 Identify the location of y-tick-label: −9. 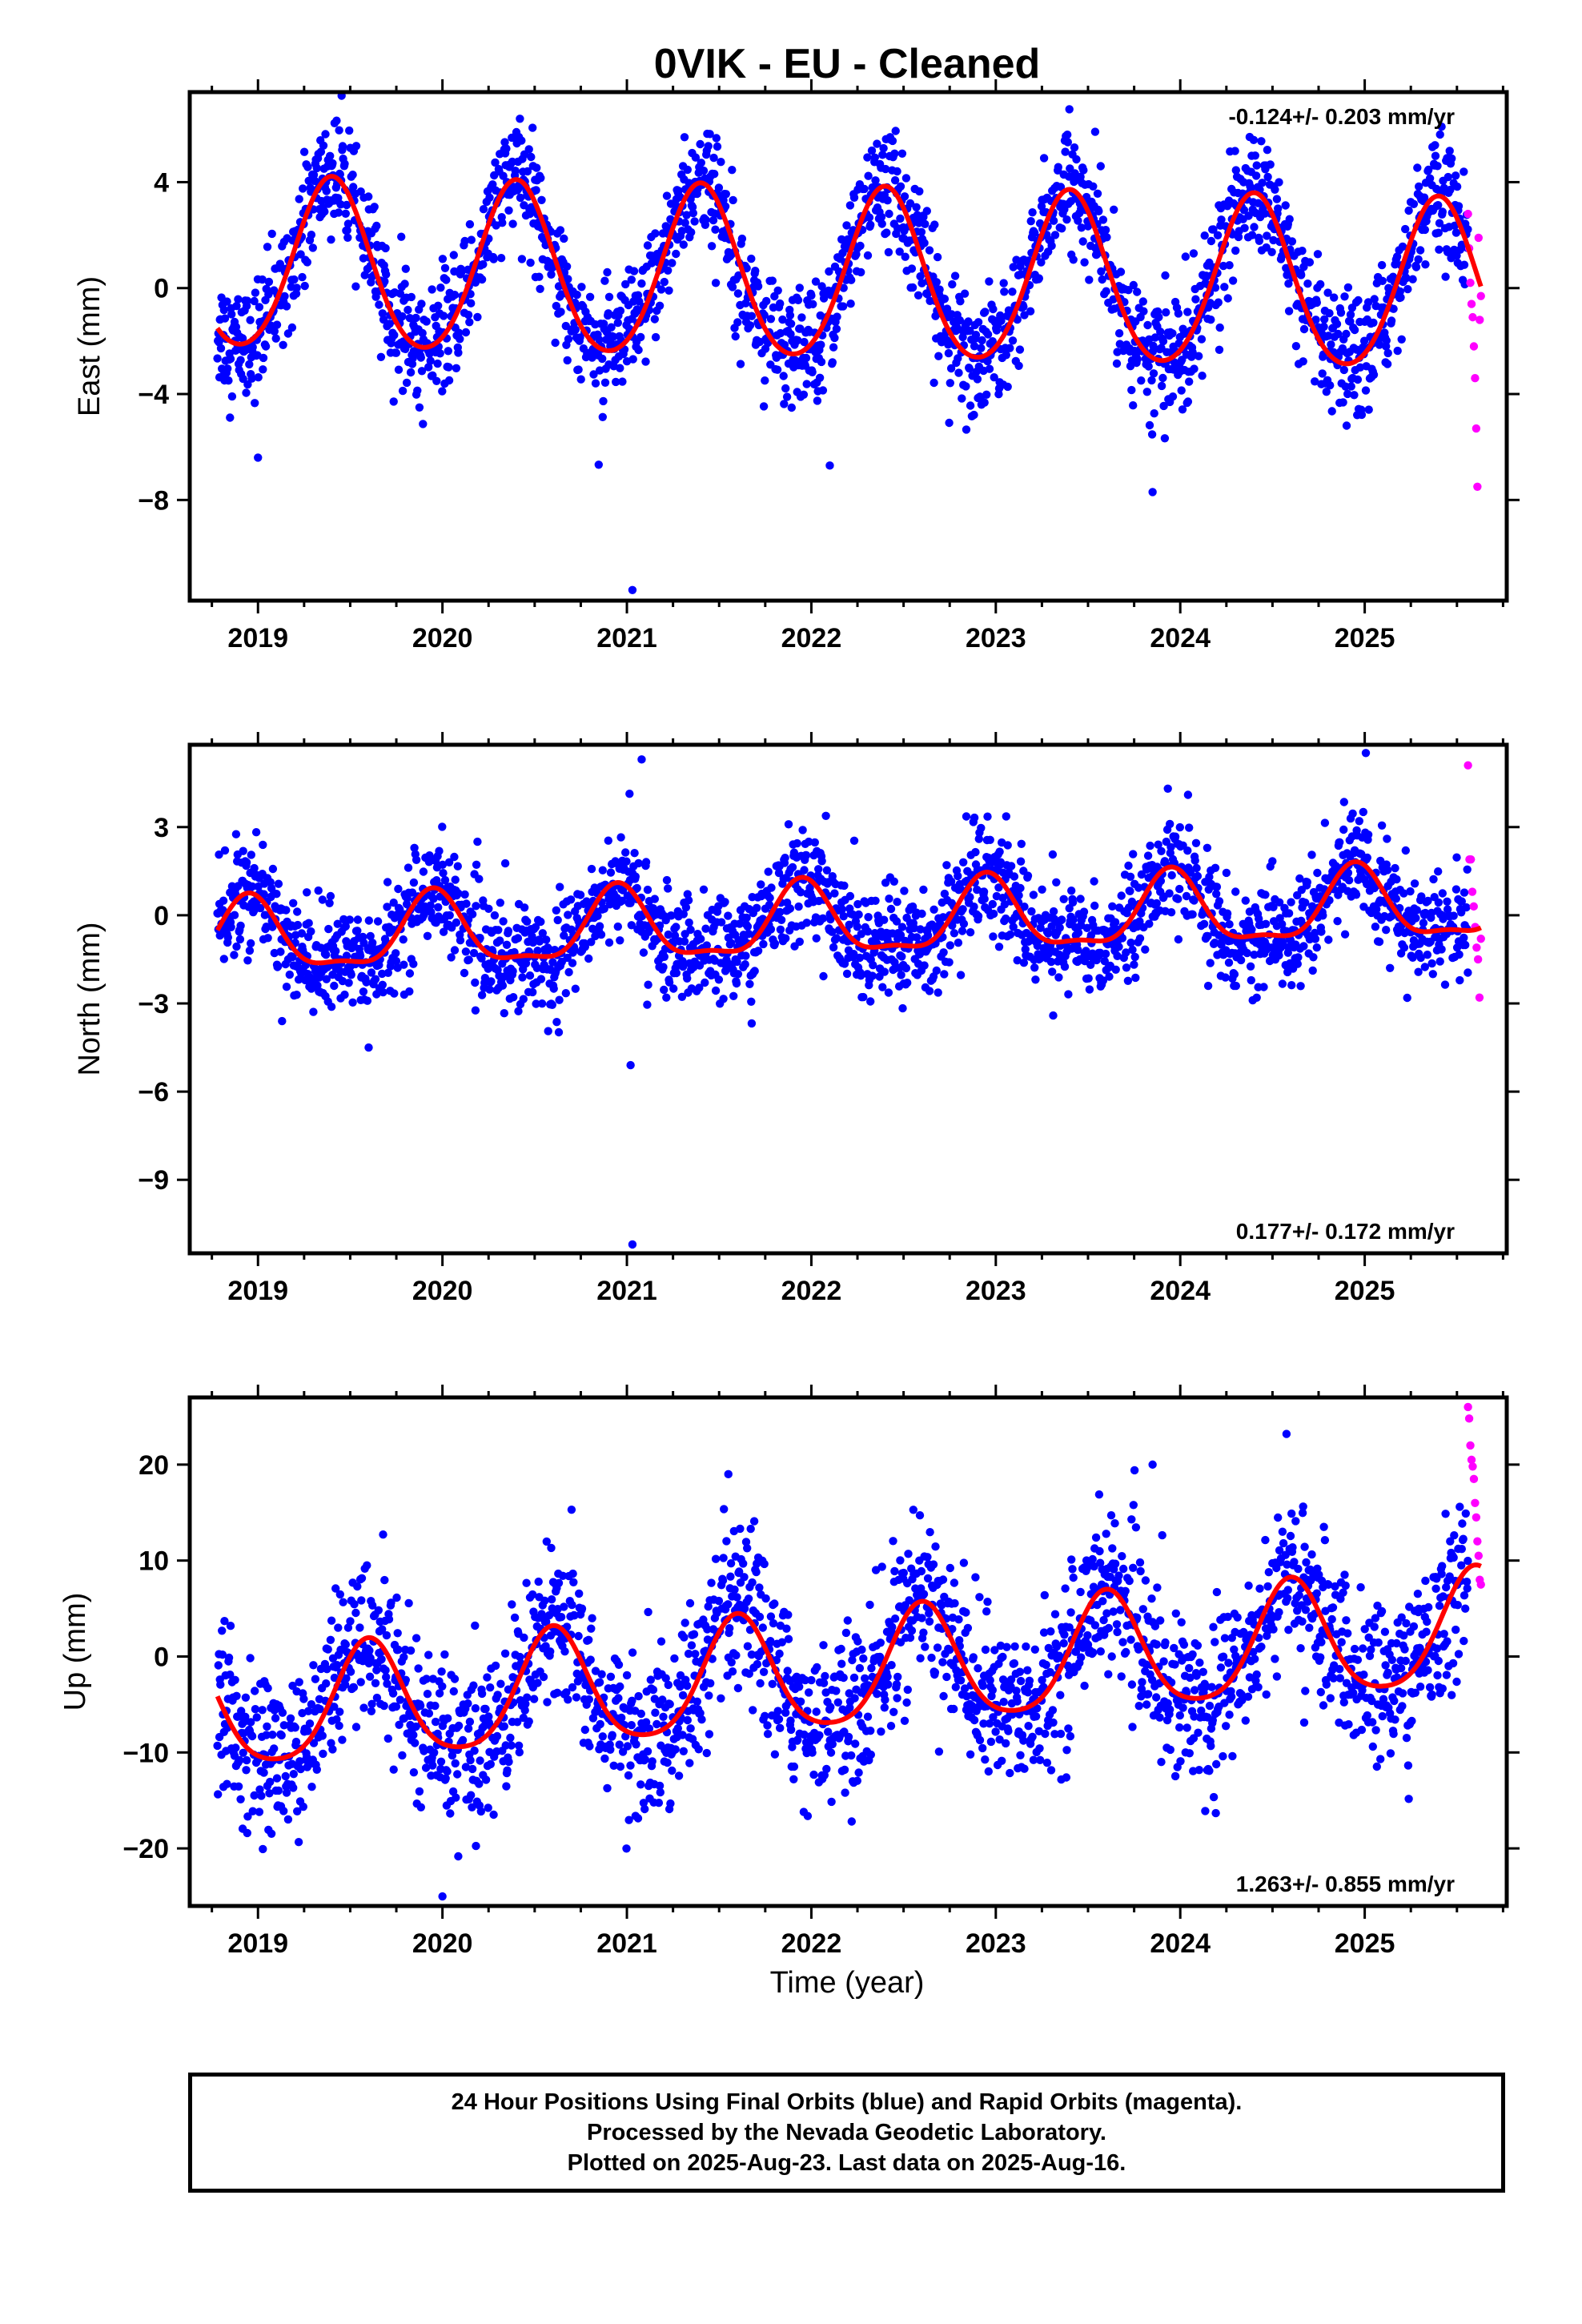
(154, 1180).